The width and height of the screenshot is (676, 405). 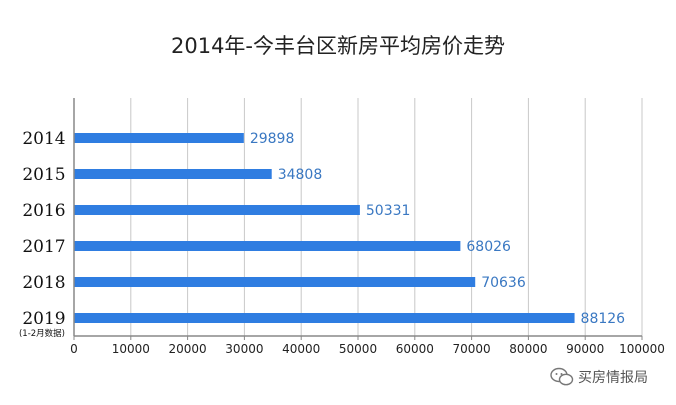 I want to click on y-tick-label: 2015, so click(x=43, y=175).